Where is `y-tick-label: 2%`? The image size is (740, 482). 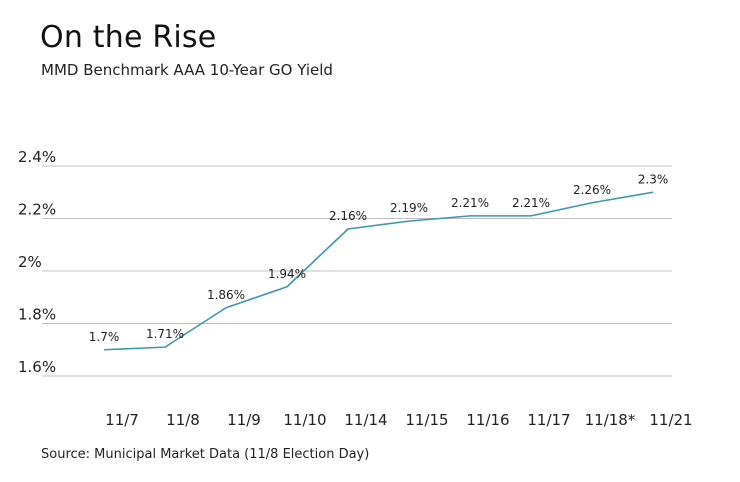
y-tick-label: 2% is located at coordinates (30, 262).